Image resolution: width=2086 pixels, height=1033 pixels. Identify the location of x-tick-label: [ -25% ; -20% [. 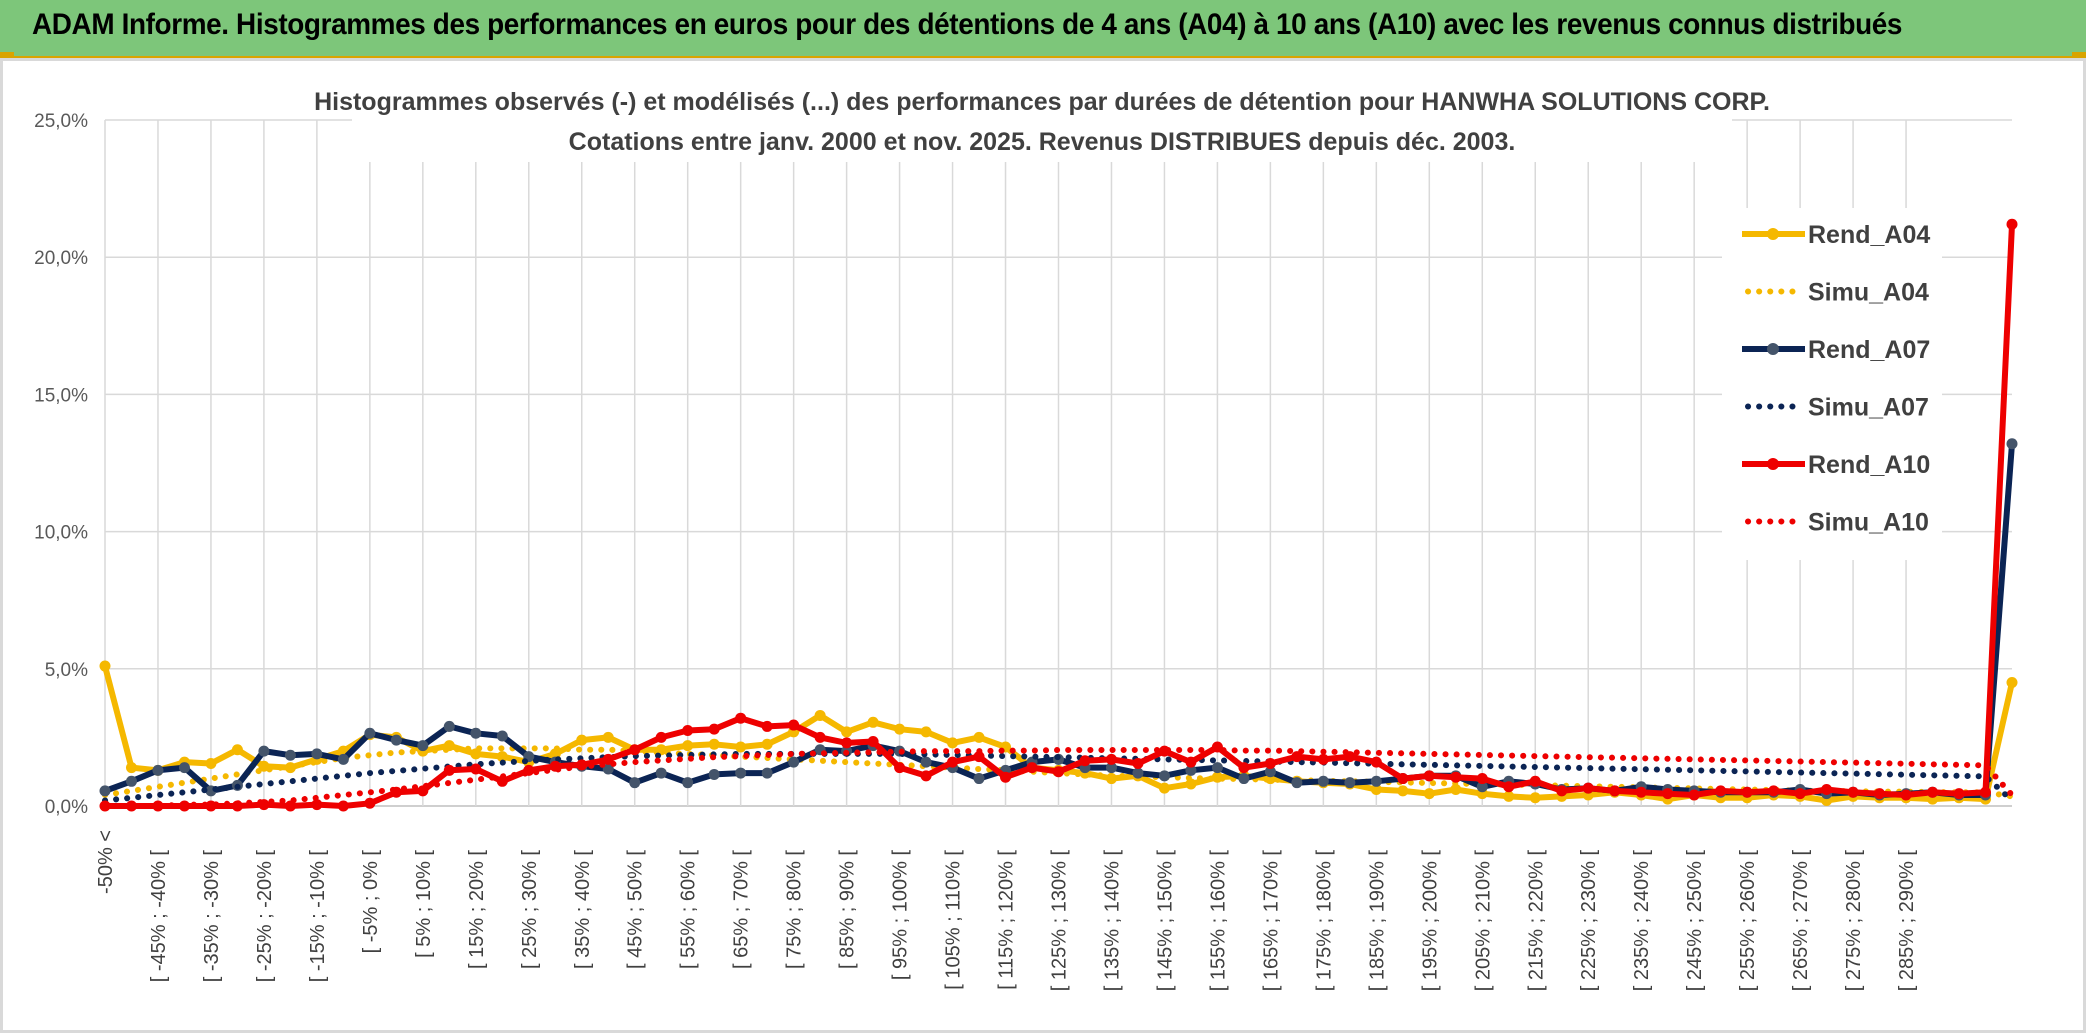
(265, 916).